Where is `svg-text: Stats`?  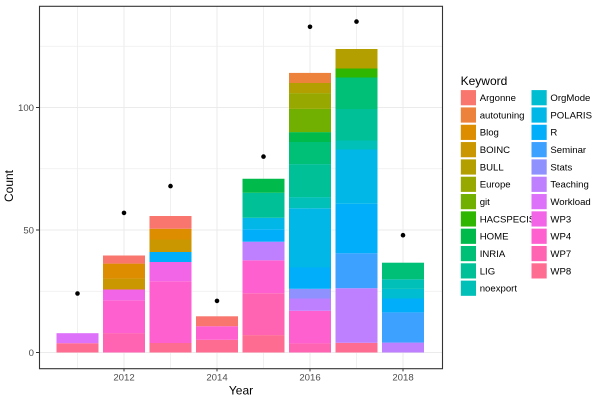
svg-text: Stats is located at coordinates (561, 167).